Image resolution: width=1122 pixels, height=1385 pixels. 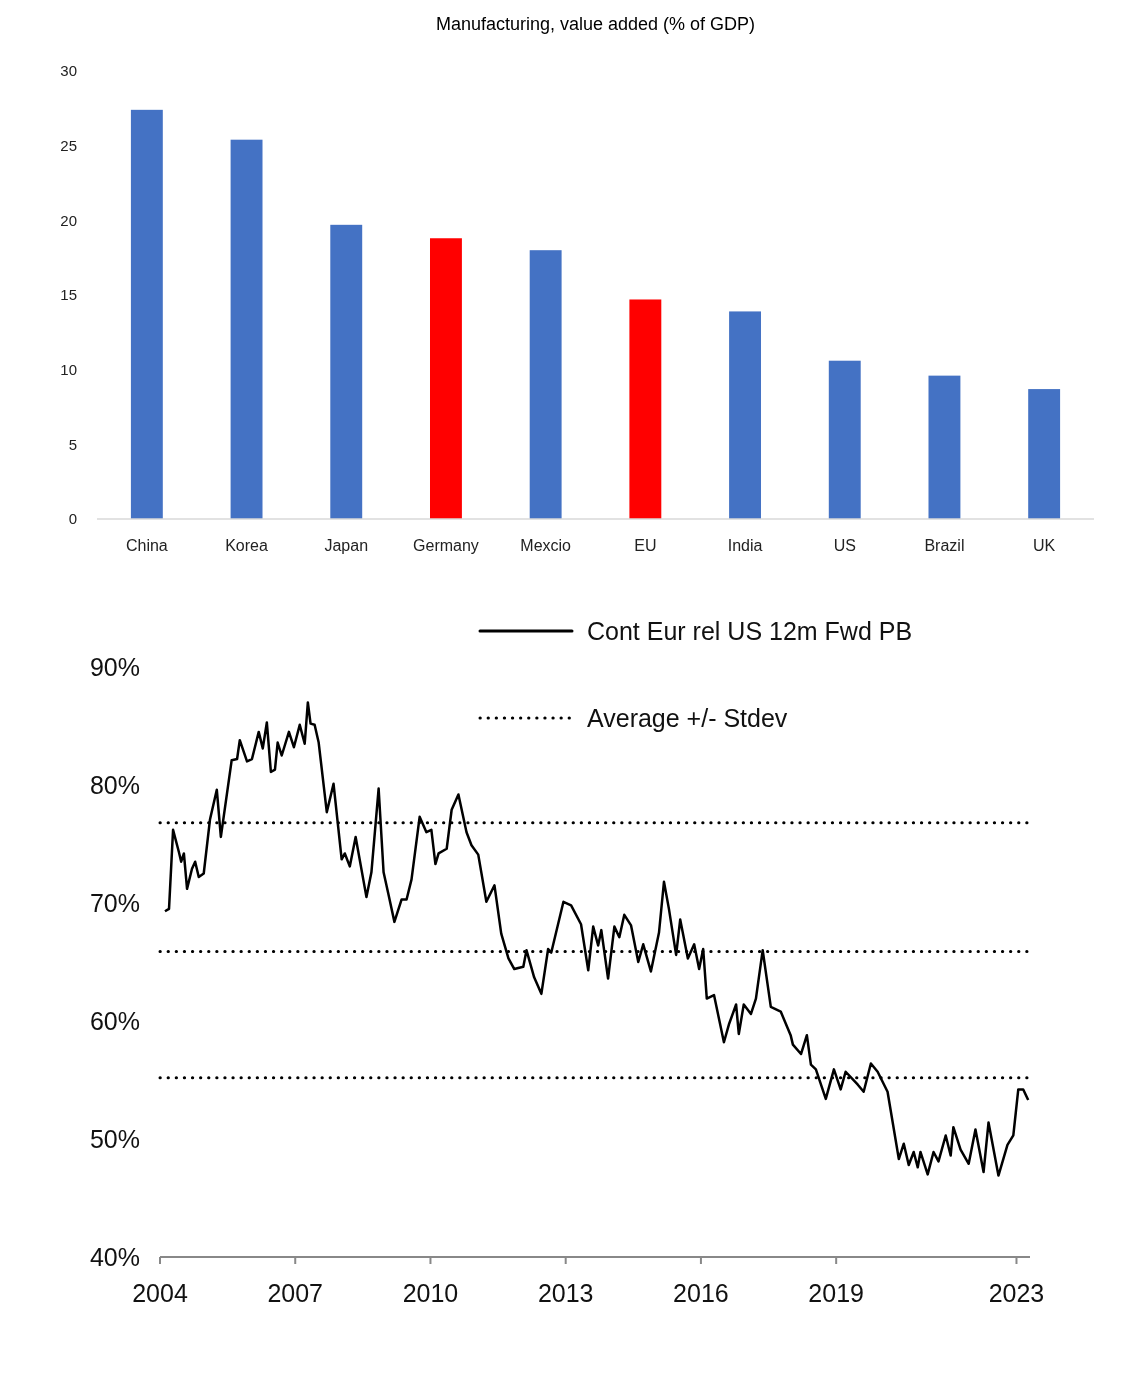 I want to click on x-tick-label: Mexcio, so click(x=546, y=545).